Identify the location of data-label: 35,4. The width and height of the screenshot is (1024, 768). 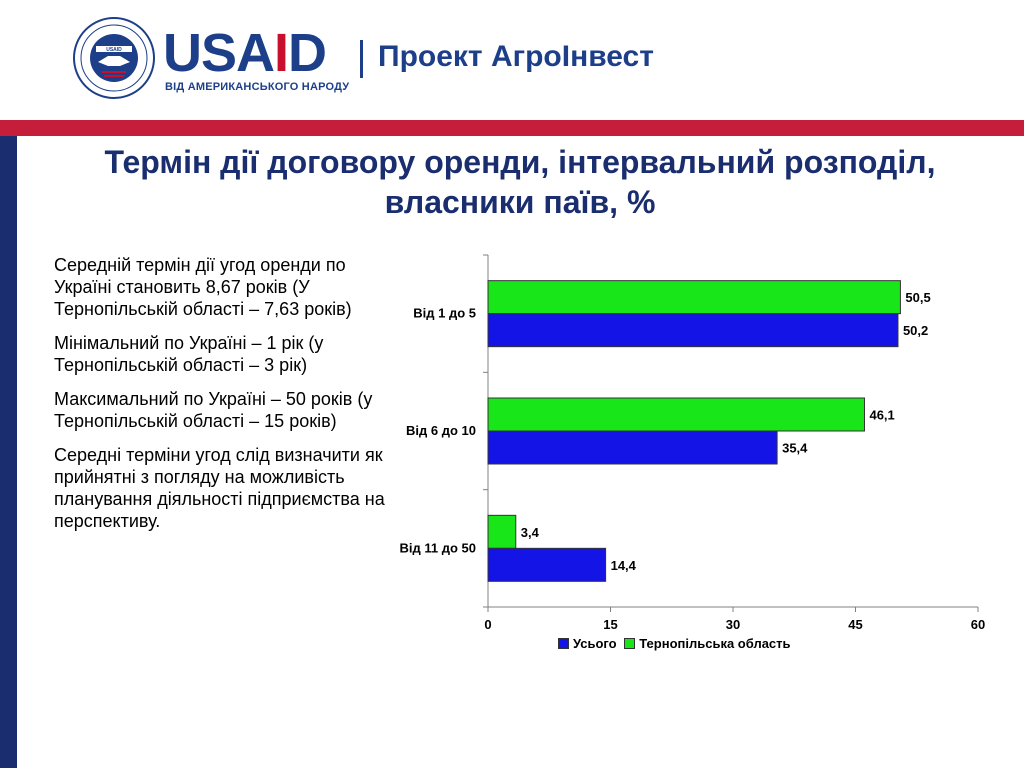
(795, 448).